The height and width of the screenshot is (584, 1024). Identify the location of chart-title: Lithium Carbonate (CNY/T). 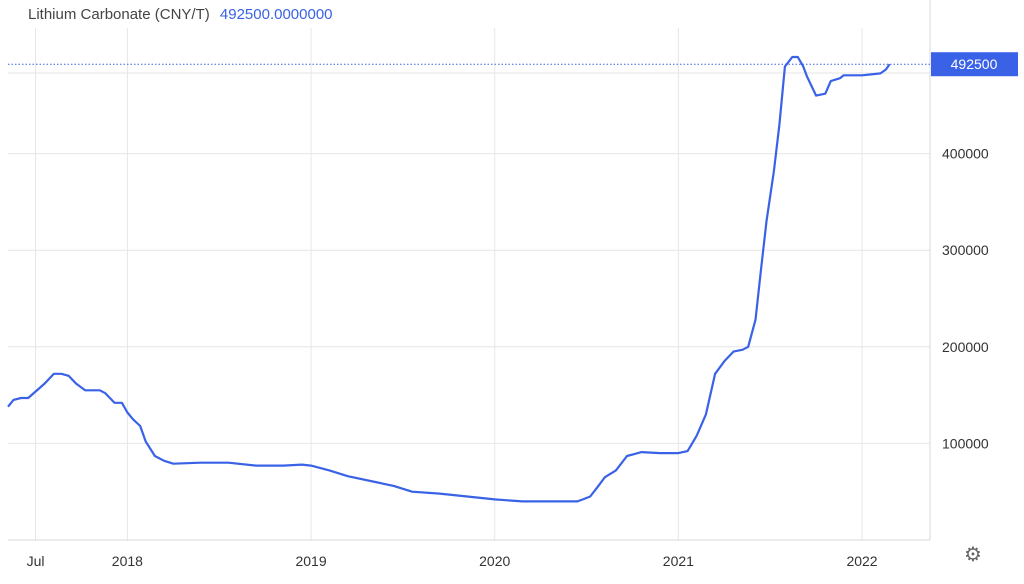
(119, 14).